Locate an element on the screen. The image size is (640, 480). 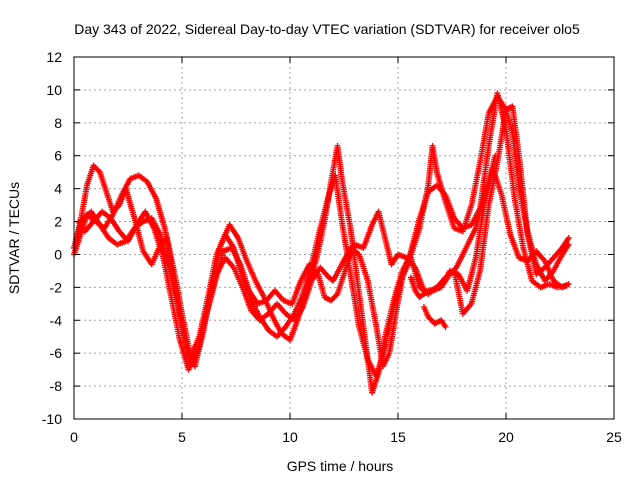
x-tick-label: 25 is located at coordinates (614, 437).